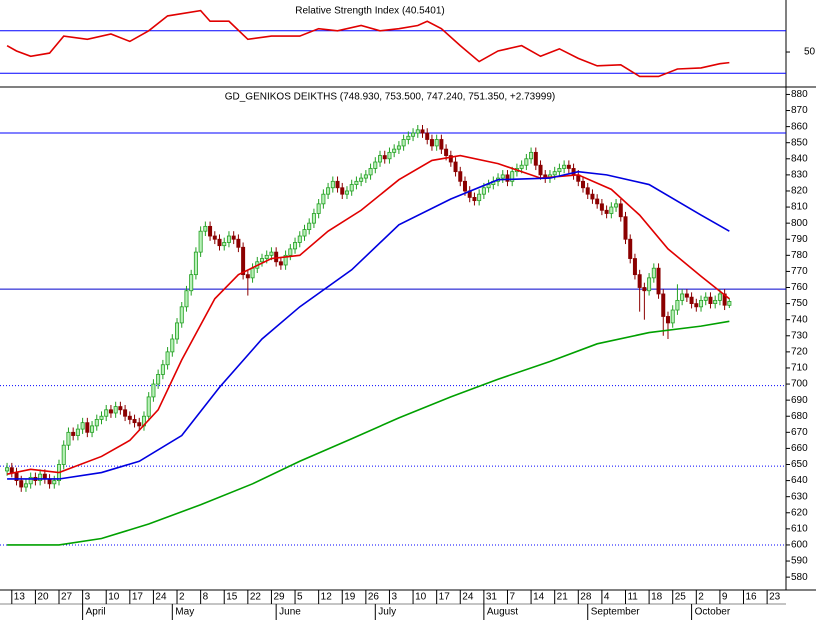 The width and height of the screenshot is (816, 620). I want to click on y-tick-label: 690, so click(799, 400).